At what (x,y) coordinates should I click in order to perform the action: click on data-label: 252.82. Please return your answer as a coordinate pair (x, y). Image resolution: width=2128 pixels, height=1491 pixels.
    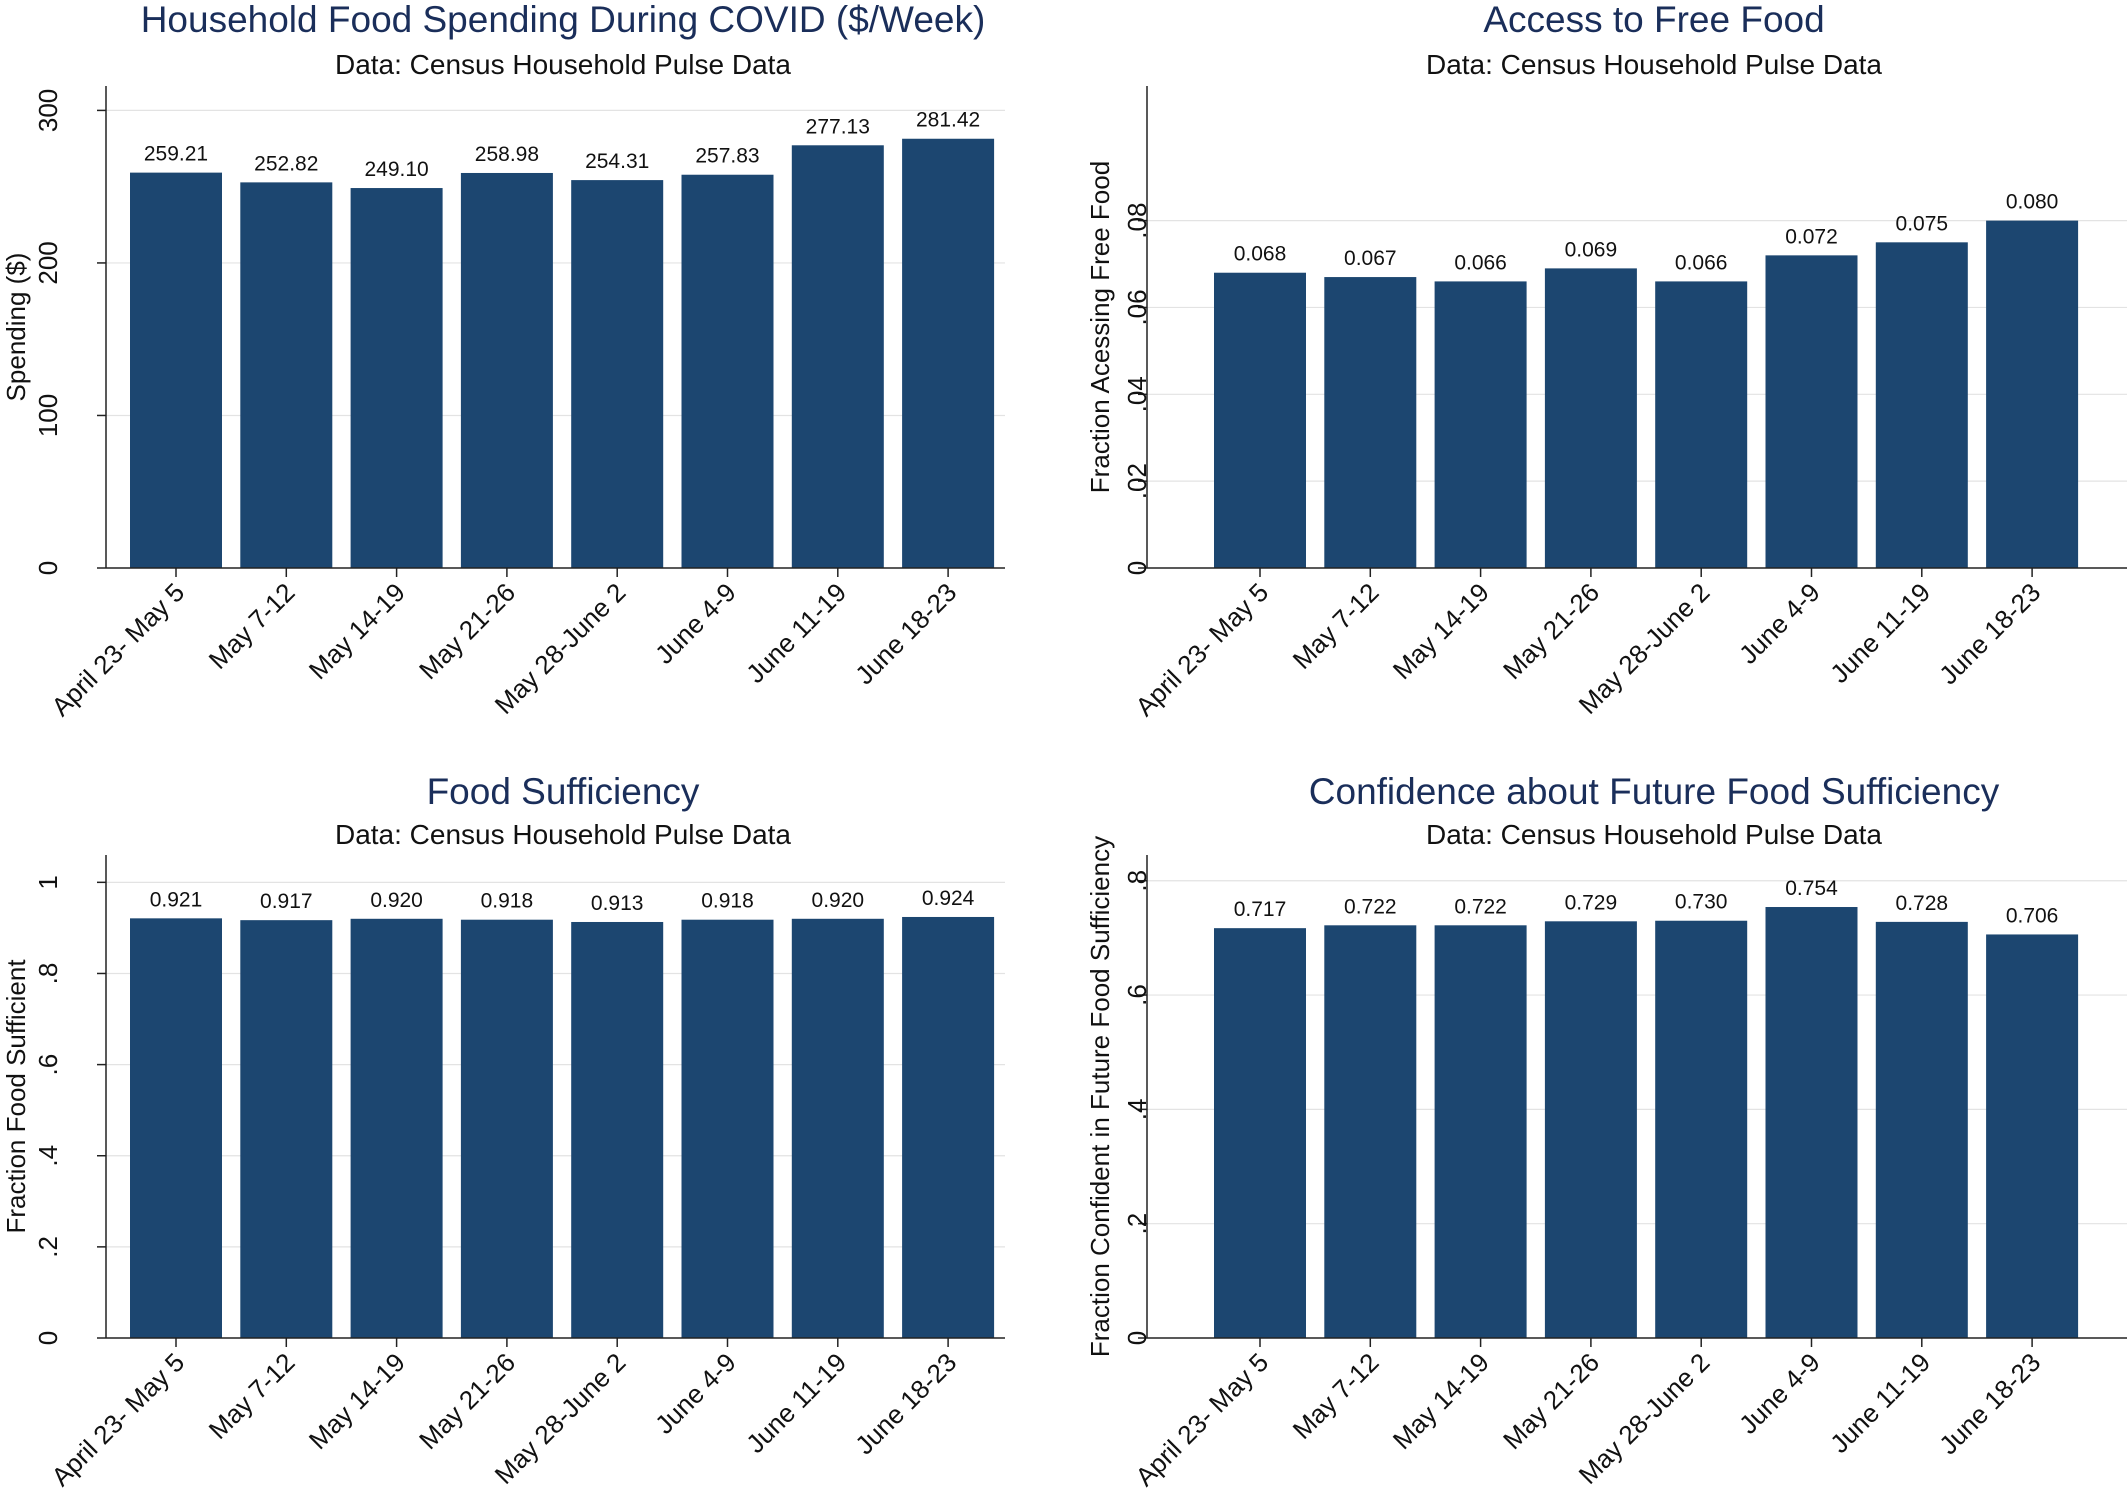
    Looking at the image, I should click on (286, 163).